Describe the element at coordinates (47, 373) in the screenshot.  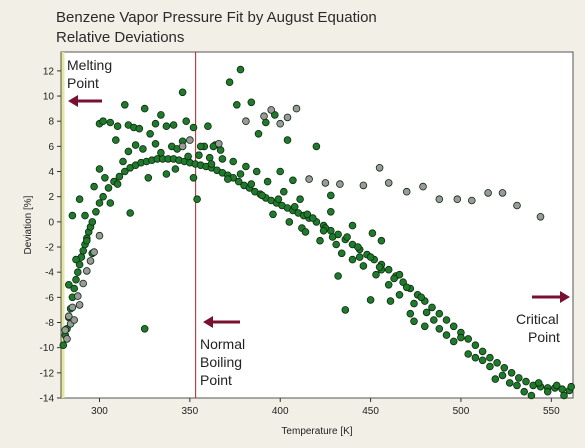
I see `y-tick-label: -12` at that location.